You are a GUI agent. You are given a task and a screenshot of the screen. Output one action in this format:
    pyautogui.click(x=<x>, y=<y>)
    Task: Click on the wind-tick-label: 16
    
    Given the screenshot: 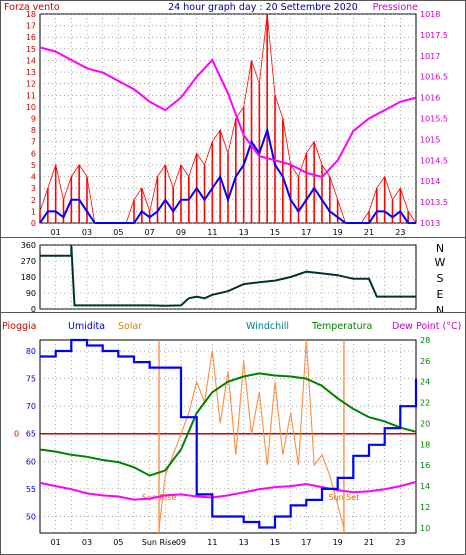 What is the action you would take?
    pyautogui.click(x=31, y=37)
    